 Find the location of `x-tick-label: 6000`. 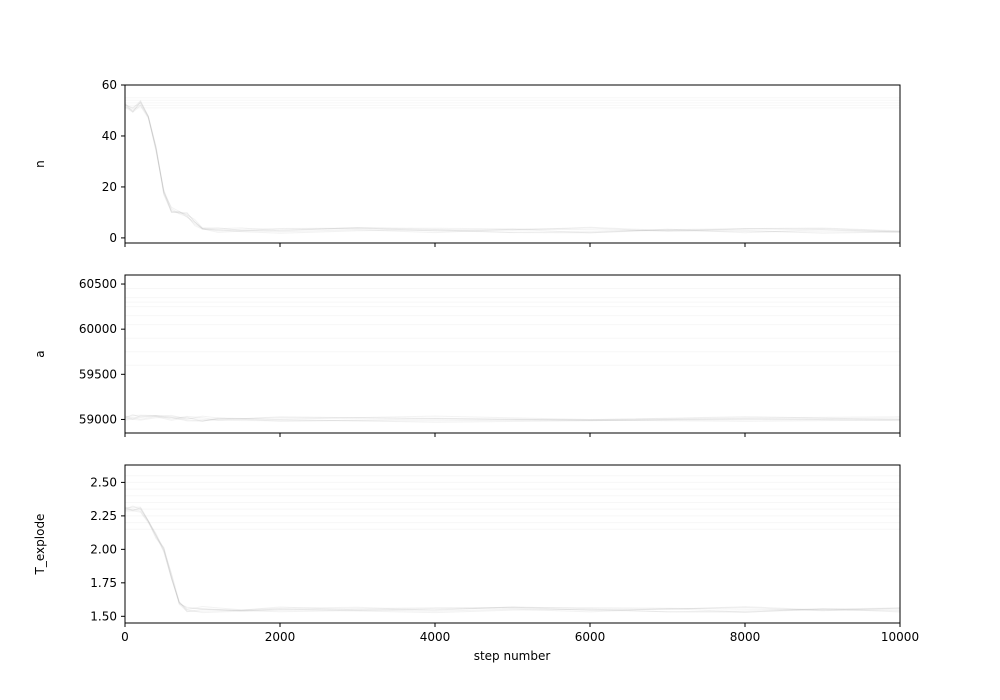

x-tick-label: 6000 is located at coordinates (590, 637).